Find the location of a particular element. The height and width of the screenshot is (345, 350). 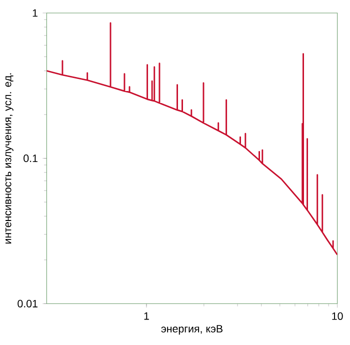

y-tick-label: 1 is located at coordinates (35, 13).